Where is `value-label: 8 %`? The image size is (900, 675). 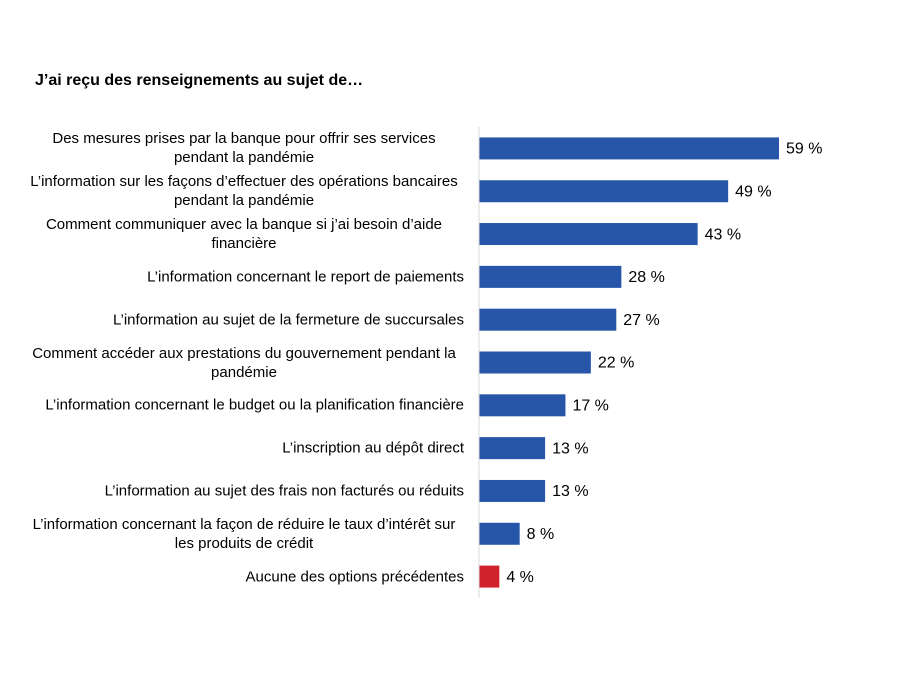
value-label: 8 % is located at coordinates (541, 534).